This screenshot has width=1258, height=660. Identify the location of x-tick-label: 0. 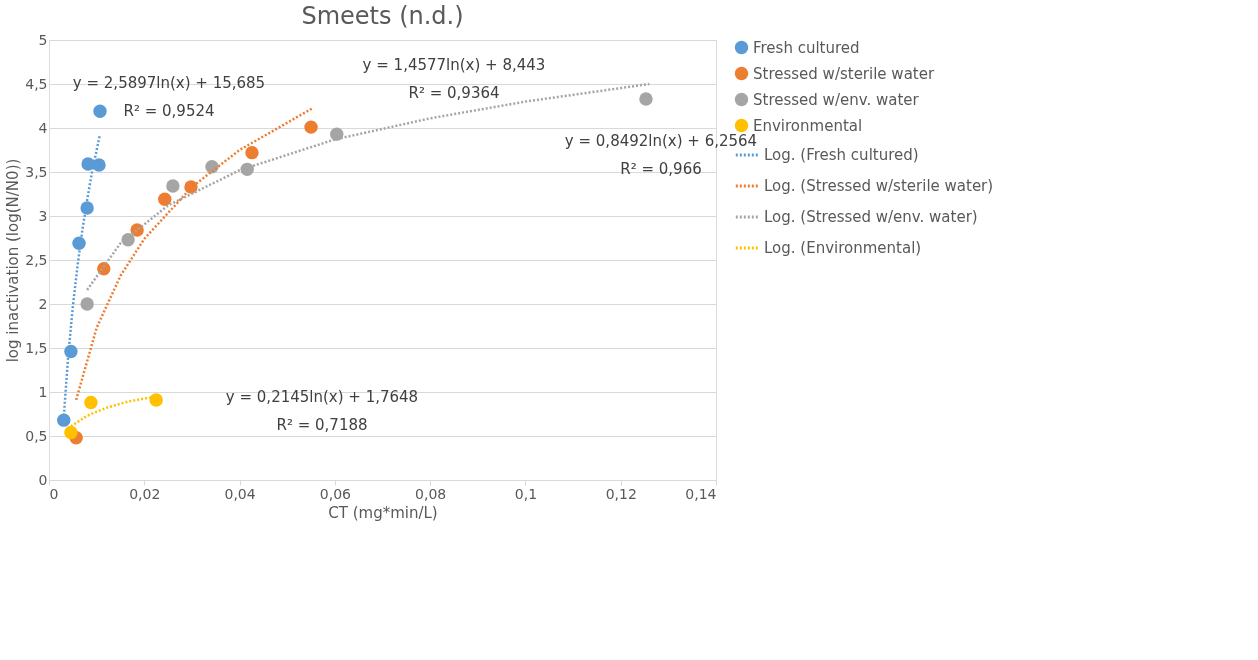
(54, 493).